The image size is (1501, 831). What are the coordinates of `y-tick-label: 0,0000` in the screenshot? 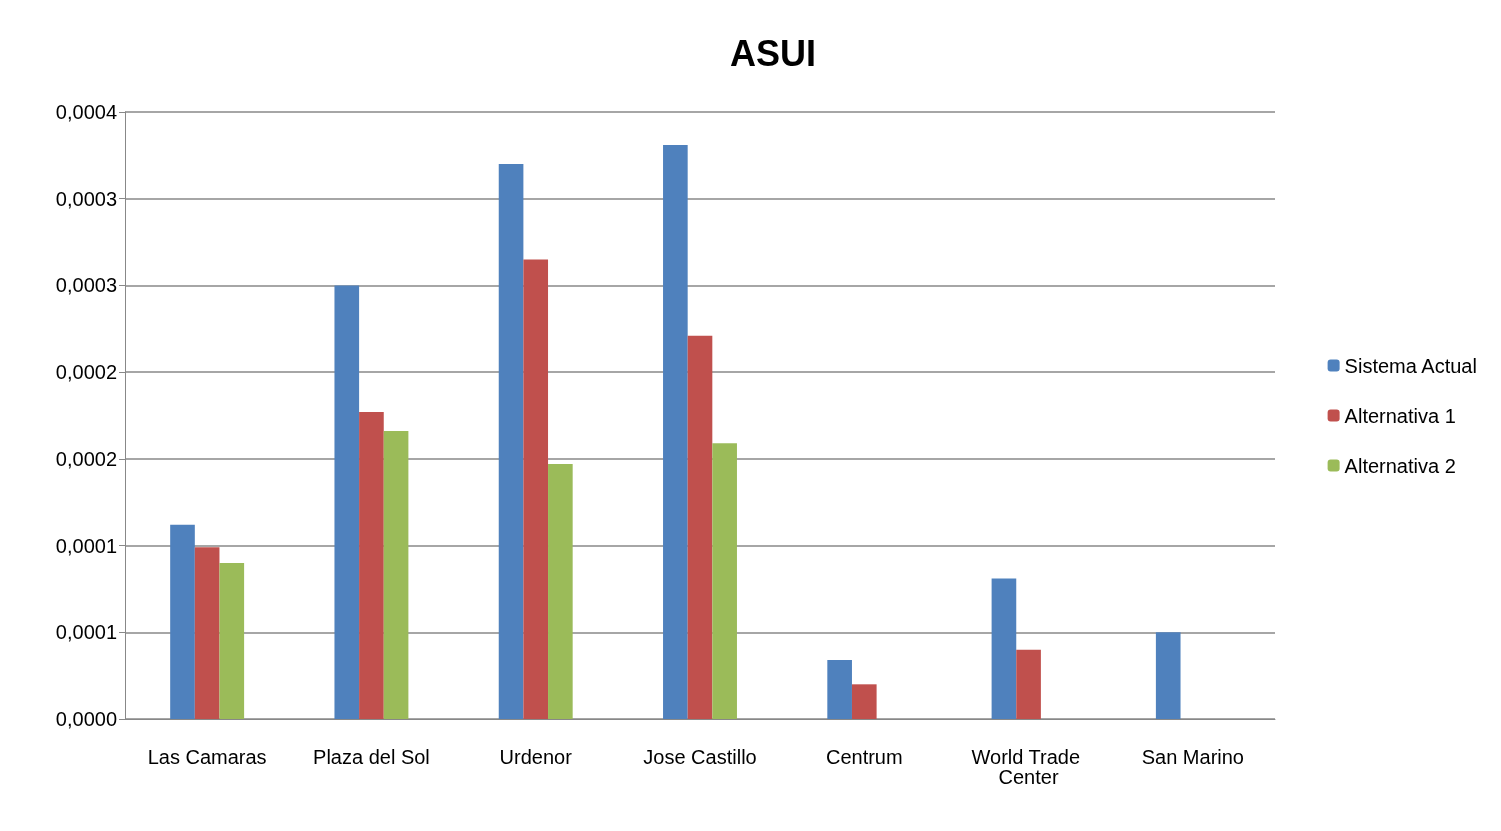 It's located at (86, 719).